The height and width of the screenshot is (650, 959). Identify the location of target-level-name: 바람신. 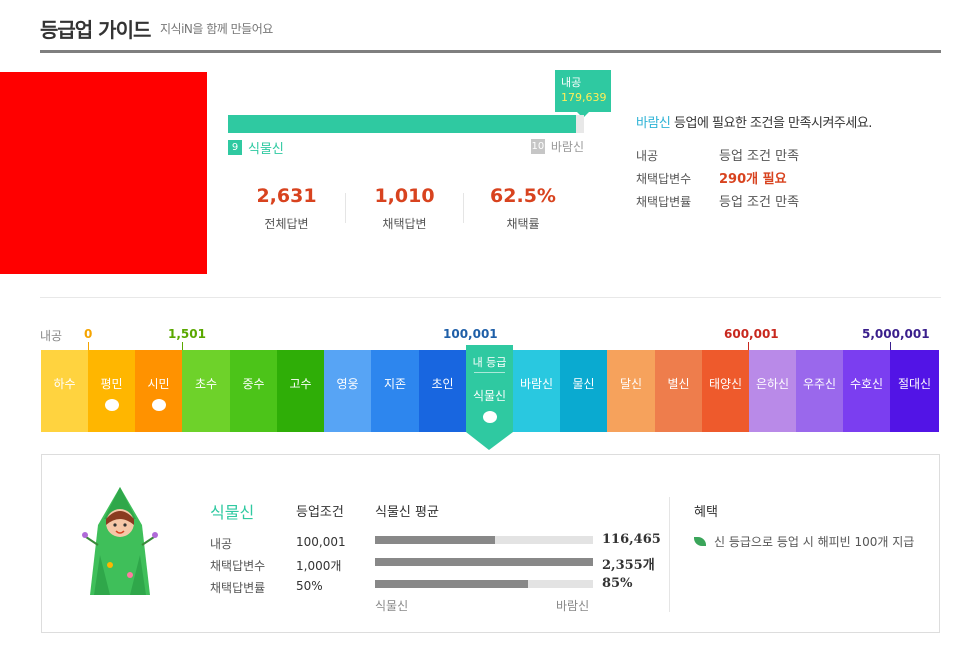
(653, 123).